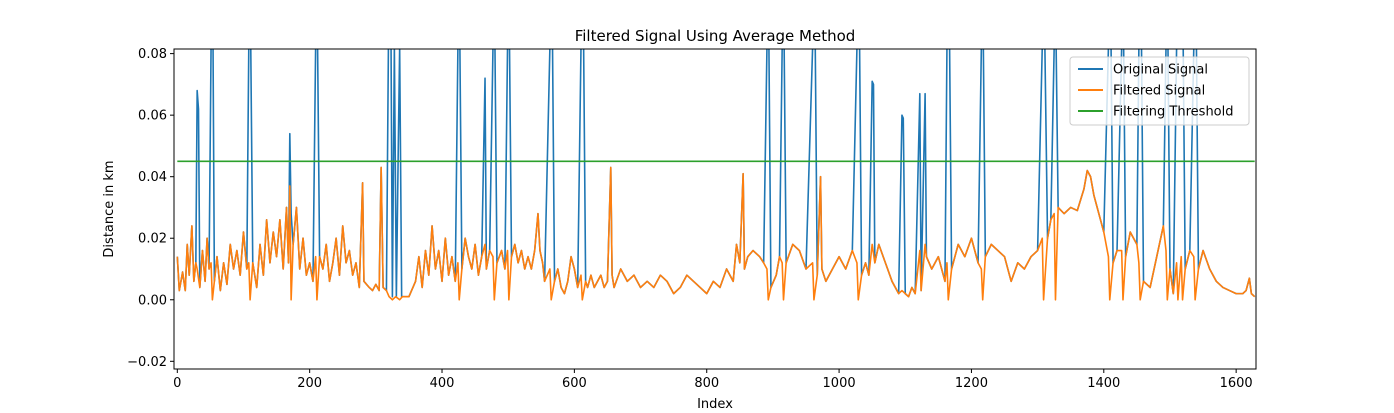 This screenshot has height=413, width=1394. Describe the element at coordinates (147, 362) in the screenshot. I see `y-tick-label: −0.02` at that location.